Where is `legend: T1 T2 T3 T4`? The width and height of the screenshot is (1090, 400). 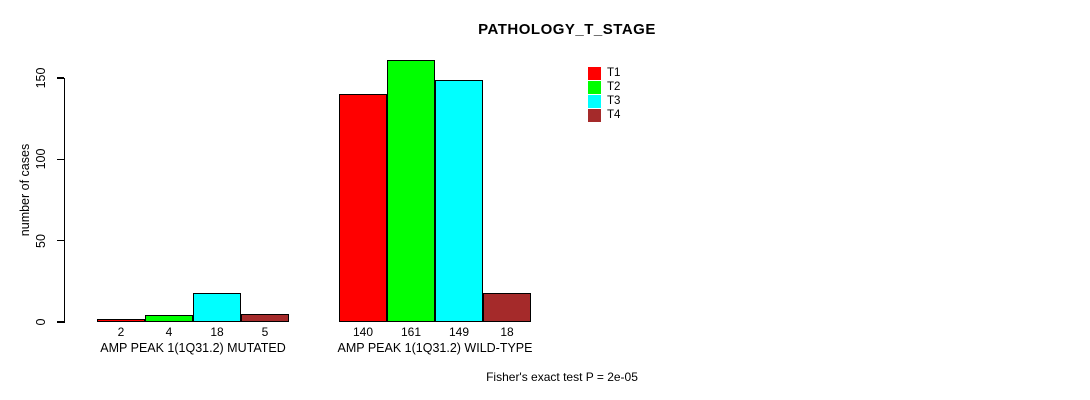 legend: T1 T2 T3 T4 is located at coordinates (604, 94).